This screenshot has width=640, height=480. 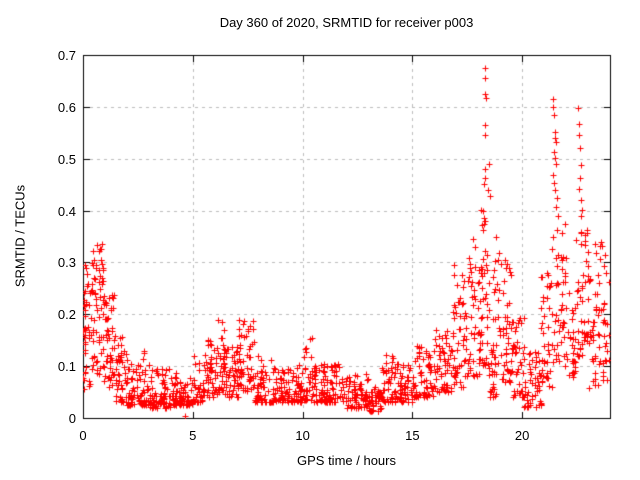 I want to click on y-tick-label: 0.2, so click(x=66, y=315).